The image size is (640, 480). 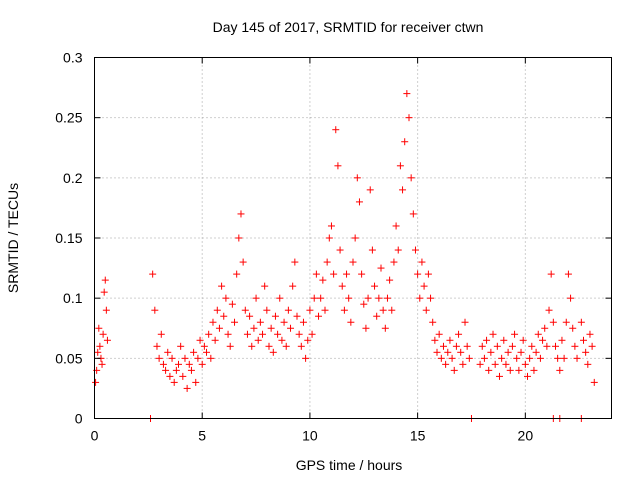 What do you see at coordinates (418, 436) in the screenshot?
I see `x-tick-label: 15` at bounding box center [418, 436].